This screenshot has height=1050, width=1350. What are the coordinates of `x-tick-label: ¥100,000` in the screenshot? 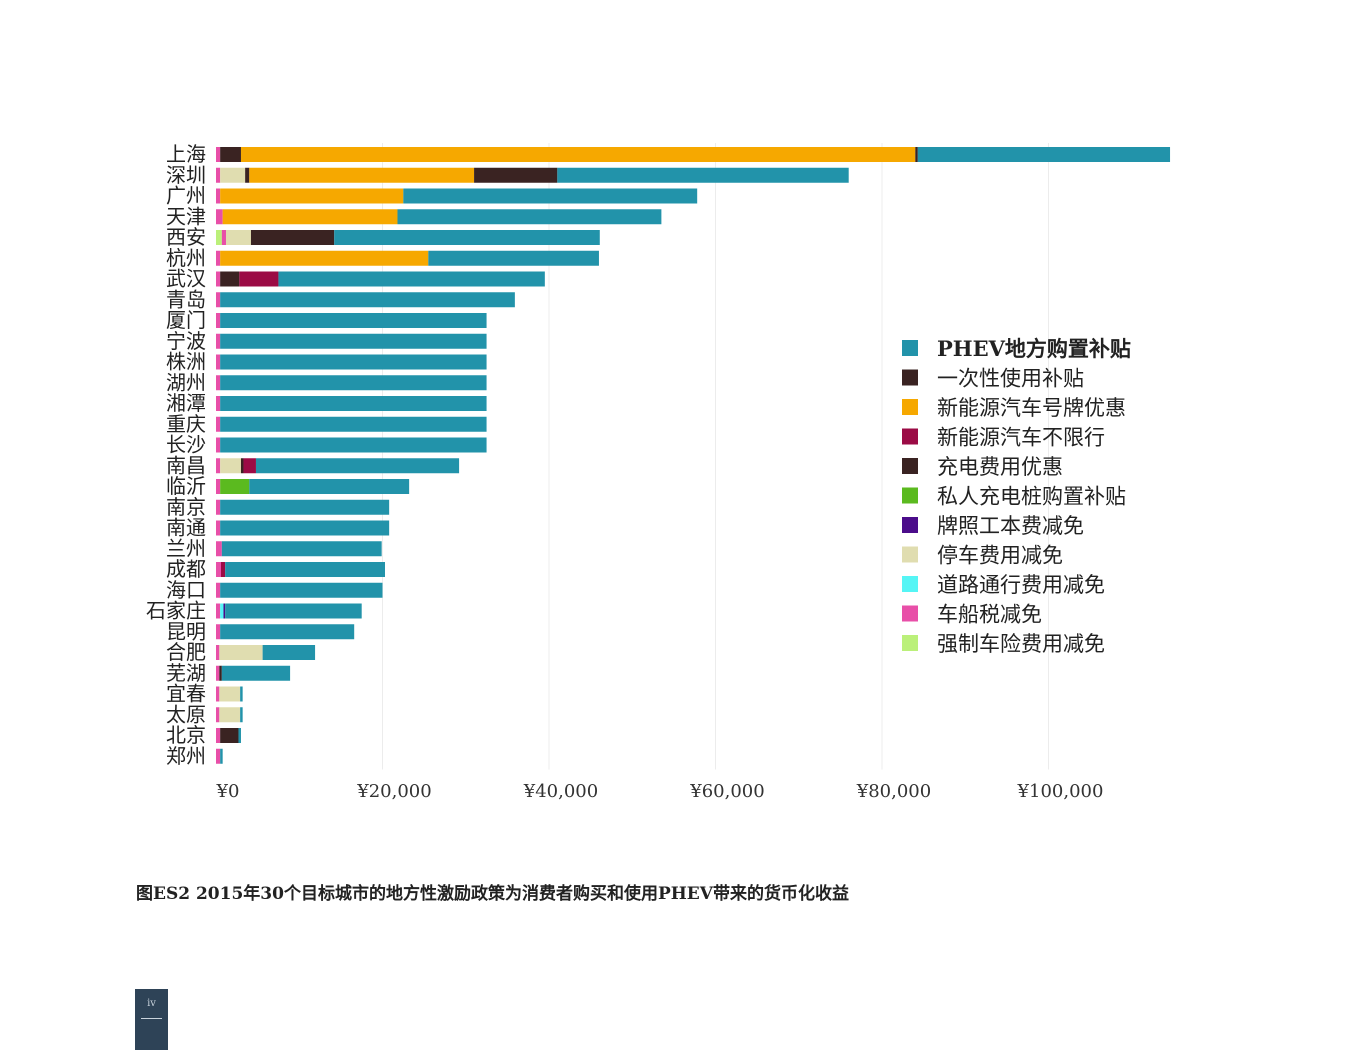 It's located at (1060, 791).